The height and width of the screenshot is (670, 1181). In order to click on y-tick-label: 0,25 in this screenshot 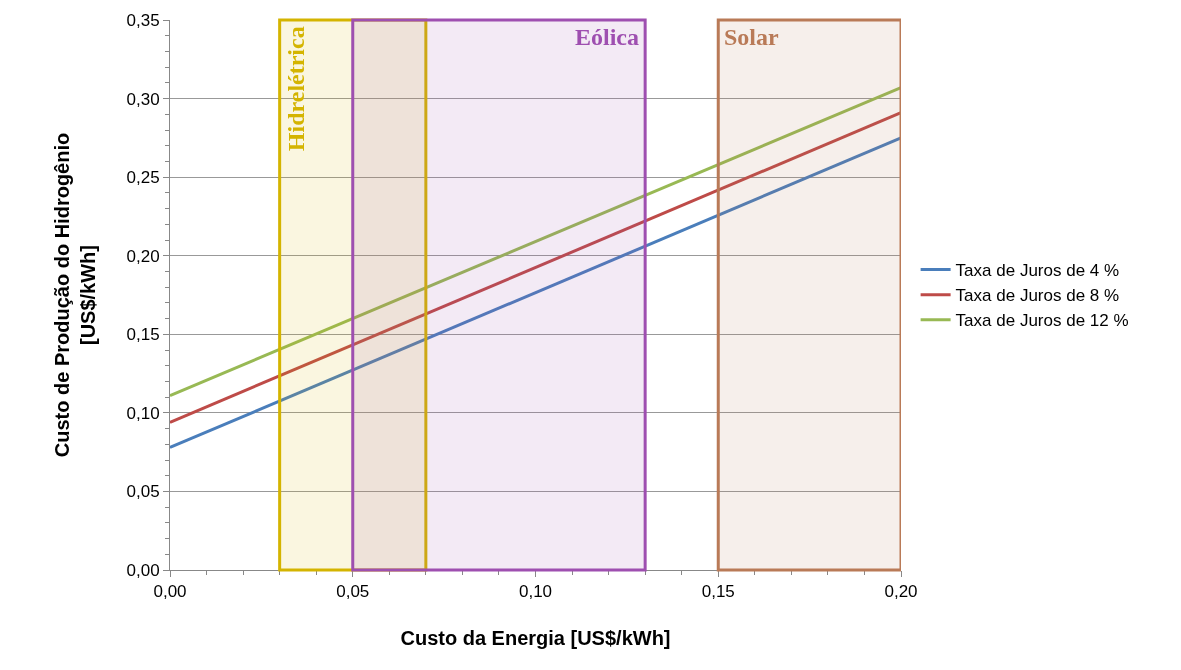, I will do `click(143, 178)`.